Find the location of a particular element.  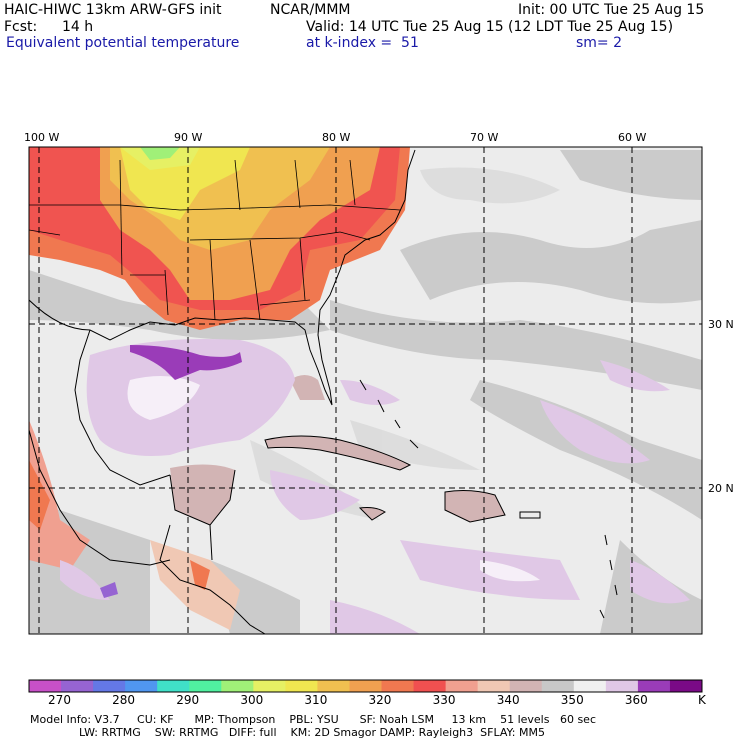

state-borders is located at coordinates (215, 240).